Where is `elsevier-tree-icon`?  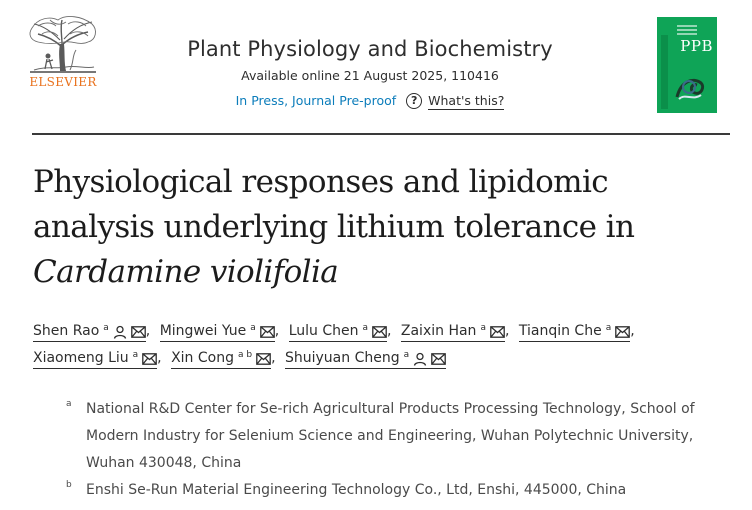 elsevier-tree-icon is located at coordinates (63, 53).